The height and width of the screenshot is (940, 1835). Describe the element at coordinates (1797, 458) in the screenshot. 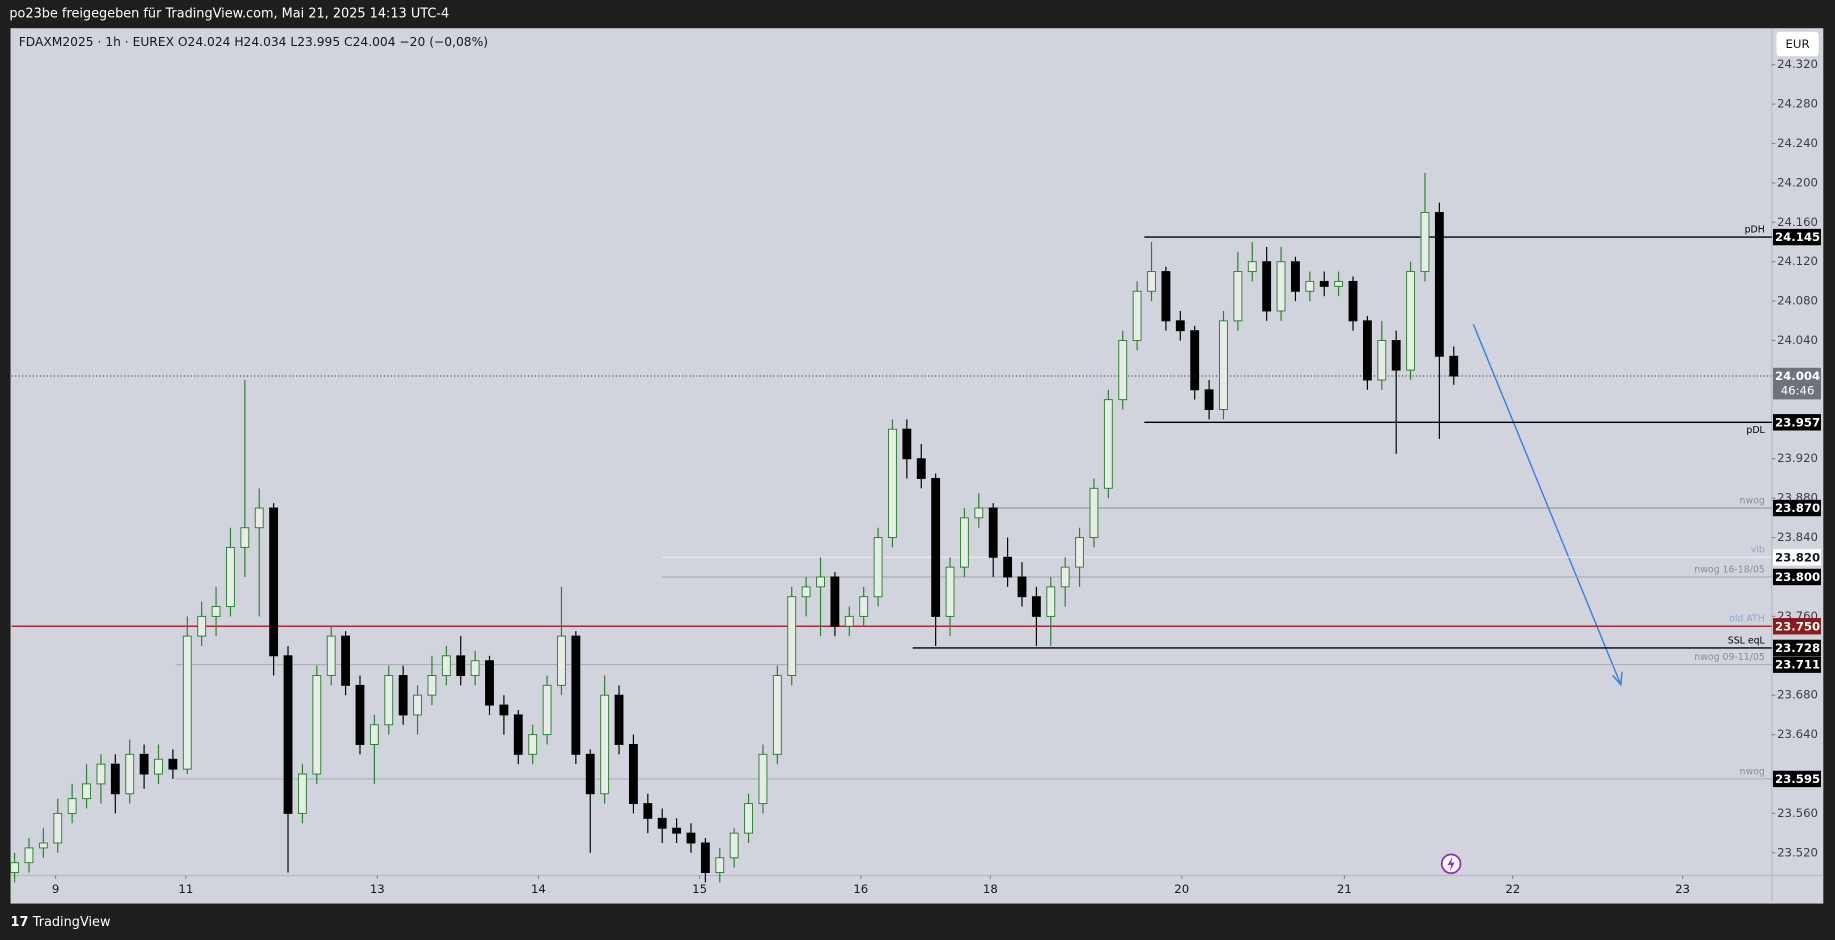

I see `y-tick-label: 23.920` at that location.